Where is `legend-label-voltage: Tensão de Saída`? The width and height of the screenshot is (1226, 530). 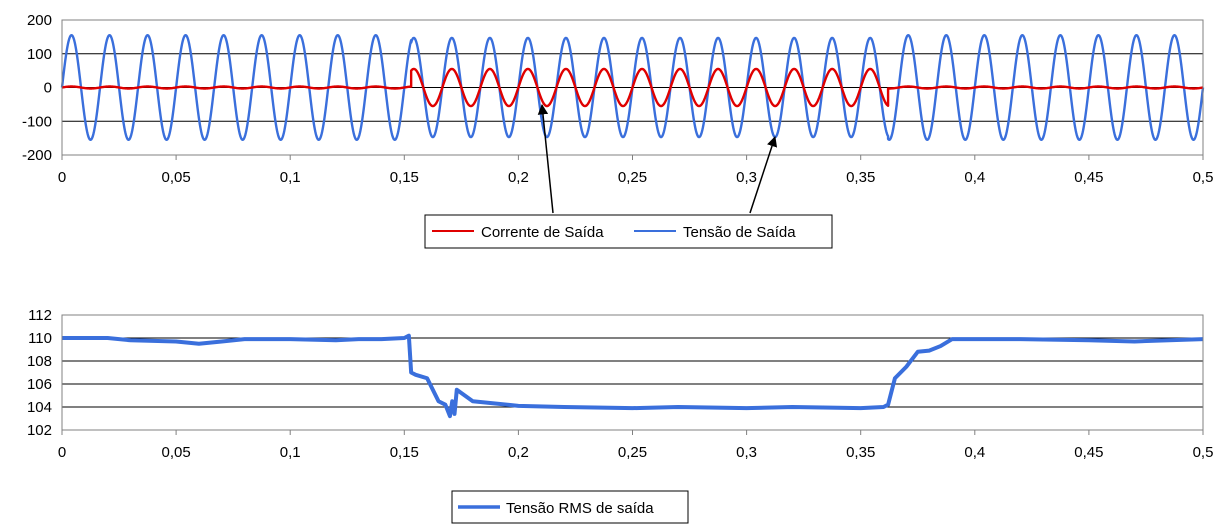 legend-label-voltage: Tensão de Saída is located at coordinates (739, 232).